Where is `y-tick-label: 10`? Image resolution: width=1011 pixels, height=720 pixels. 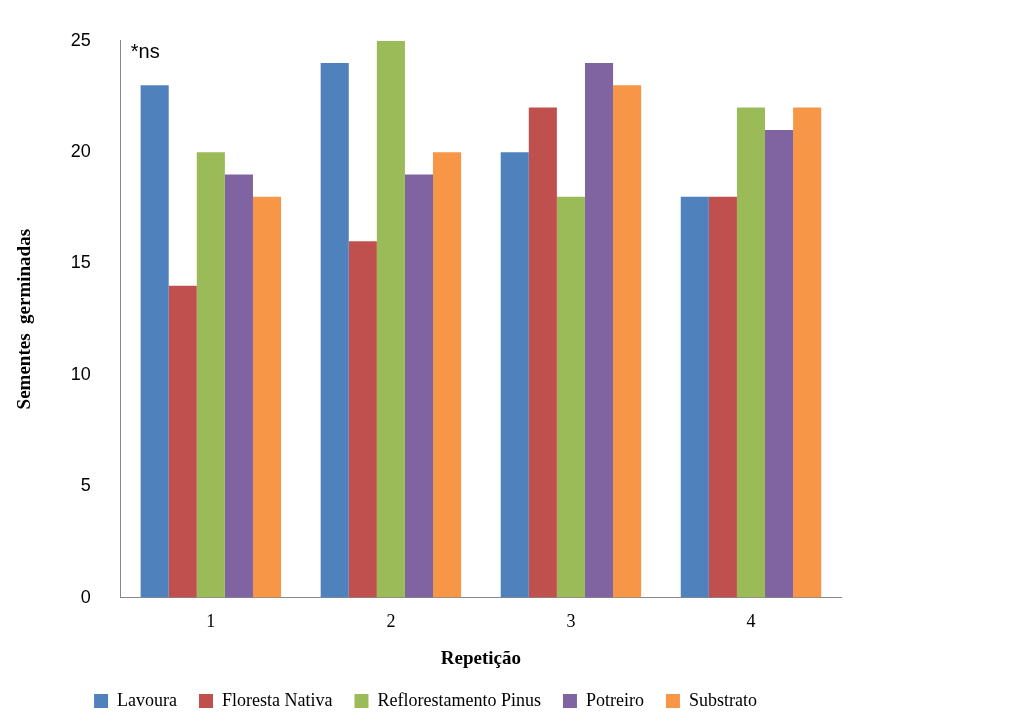 y-tick-label: 10 is located at coordinates (80, 373).